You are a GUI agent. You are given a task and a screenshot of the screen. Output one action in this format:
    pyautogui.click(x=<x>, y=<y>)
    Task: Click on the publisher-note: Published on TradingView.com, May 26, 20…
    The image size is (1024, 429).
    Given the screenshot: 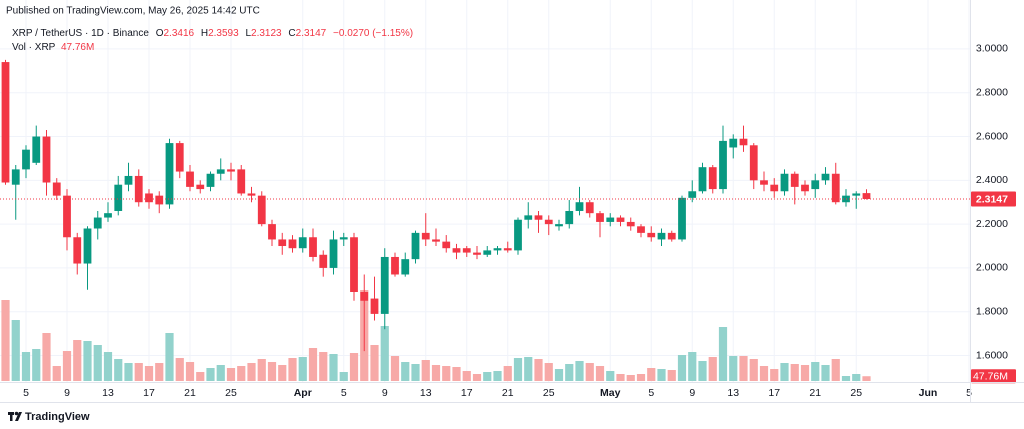 What is the action you would take?
    pyautogui.click(x=133, y=11)
    